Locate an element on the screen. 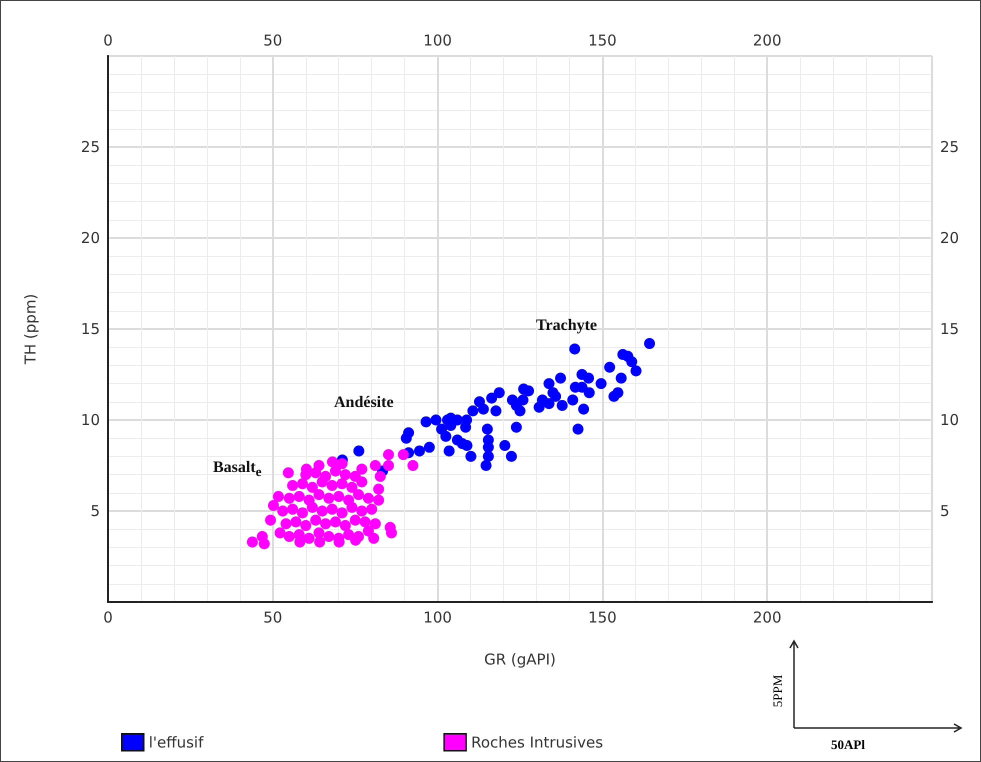 The width and height of the screenshot is (981, 762). y-axis-title: TH (ppm) is located at coordinates (31, 330).